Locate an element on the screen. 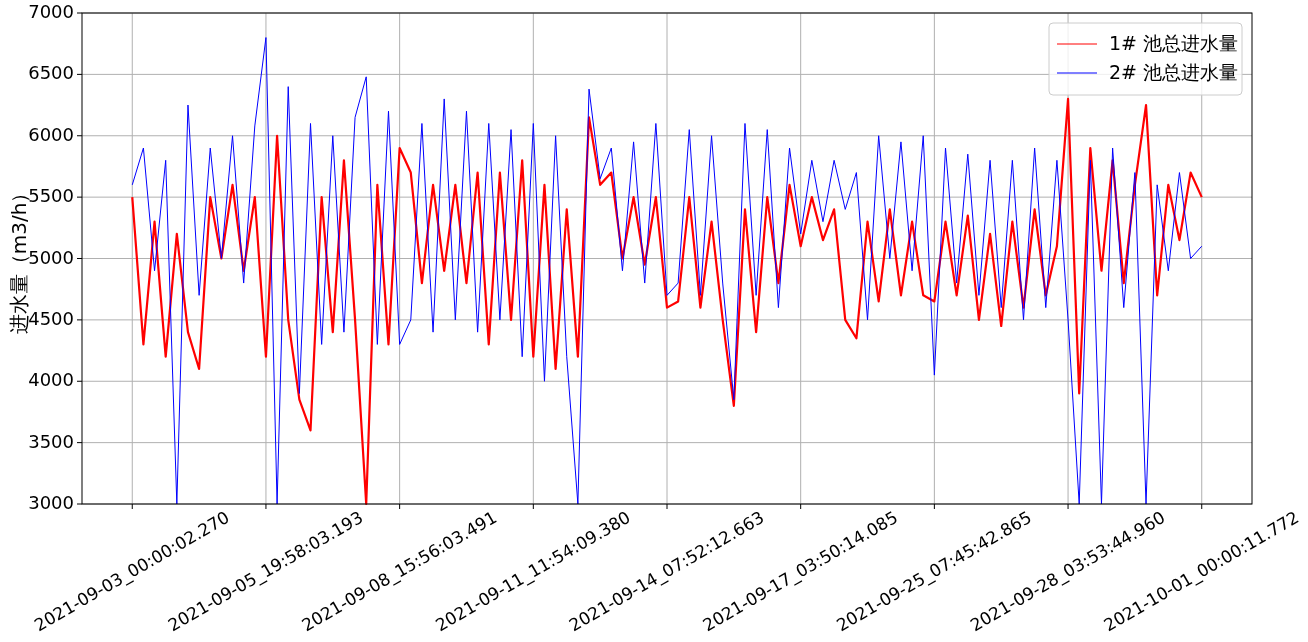 The height and width of the screenshot is (642, 1308). y-tick-label: 6000 is located at coordinates (51, 134).